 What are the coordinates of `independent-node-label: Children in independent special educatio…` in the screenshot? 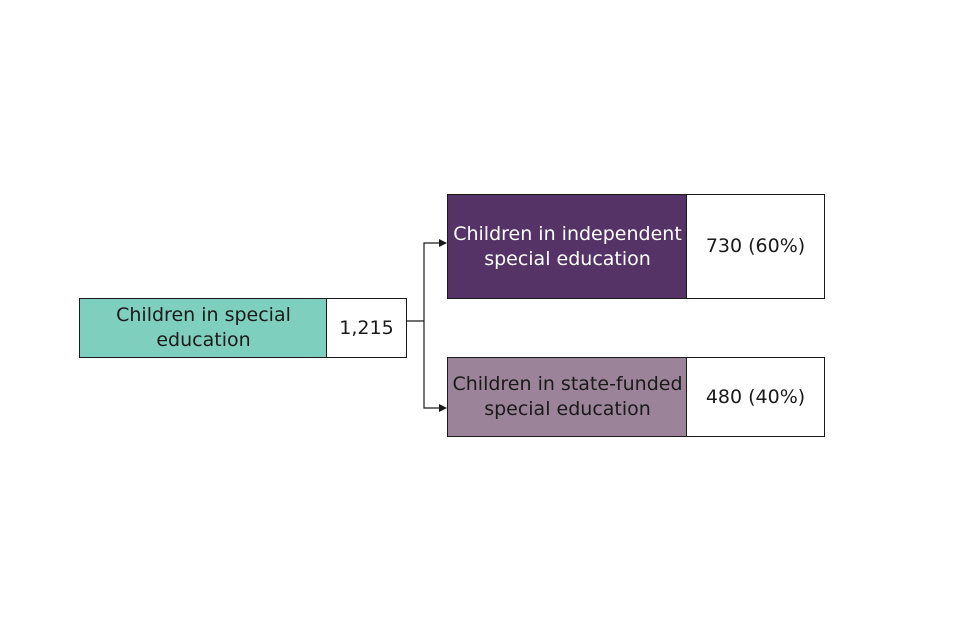 It's located at (567, 246).